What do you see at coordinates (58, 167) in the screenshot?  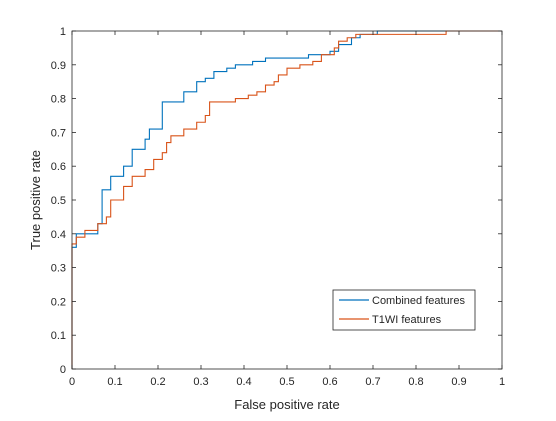 I see `y-tick-label: 0.6` at bounding box center [58, 167].